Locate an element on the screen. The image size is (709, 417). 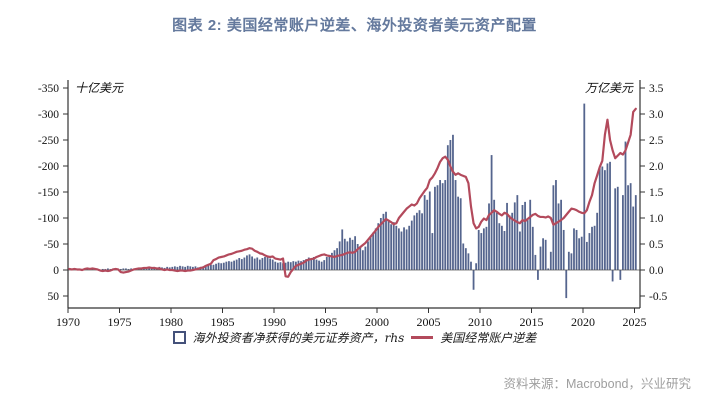
left-tick-label: -150 is located at coordinates (48, 193).